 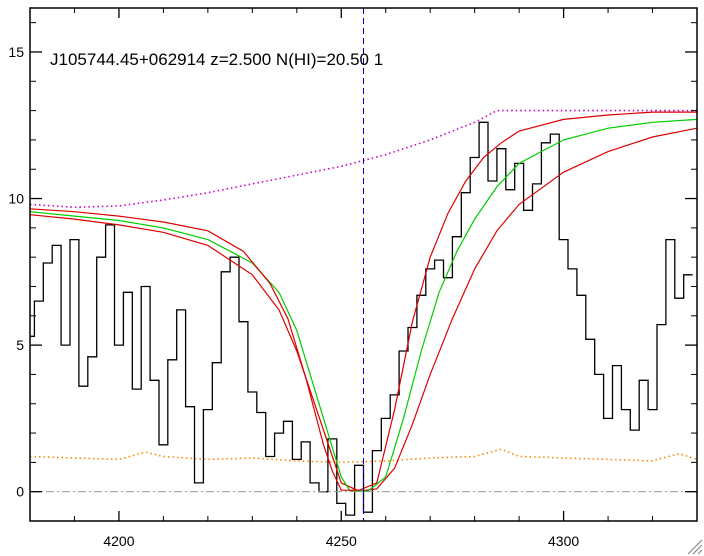 What do you see at coordinates (216, 59) in the screenshot?
I see `chart-title: J105744.45+062914 z=2.500 N(HI)=20.50 1` at bounding box center [216, 59].